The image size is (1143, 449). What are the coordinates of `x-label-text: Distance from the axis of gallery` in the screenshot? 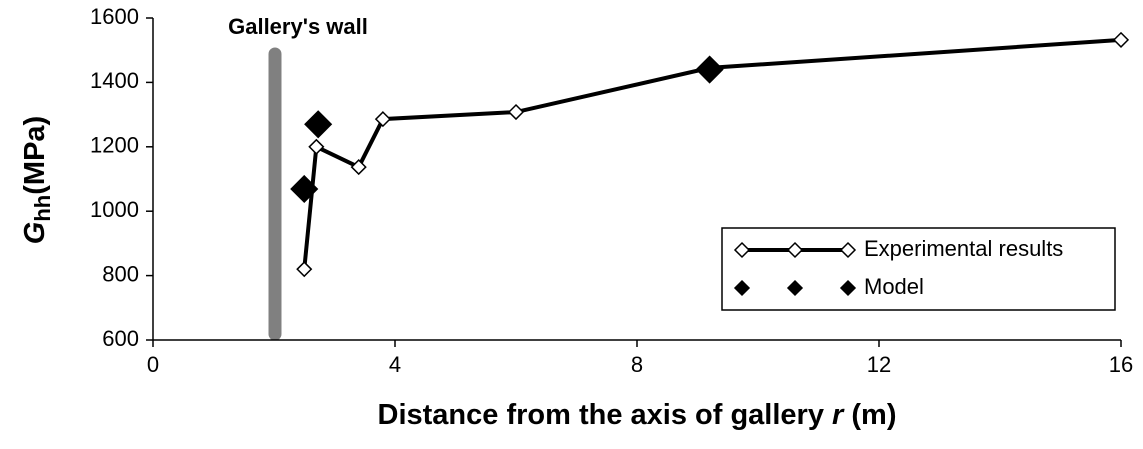 It's located at (601, 415).